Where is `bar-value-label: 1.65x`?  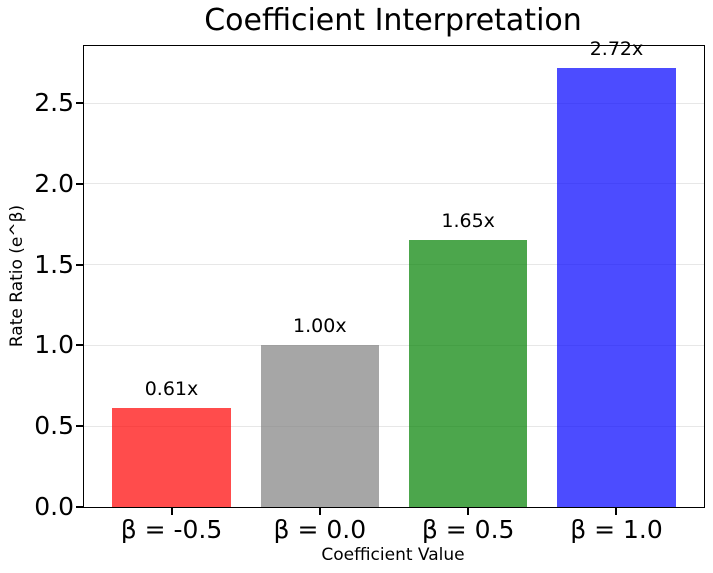 bar-value-label: 1.65x is located at coordinates (468, 221).